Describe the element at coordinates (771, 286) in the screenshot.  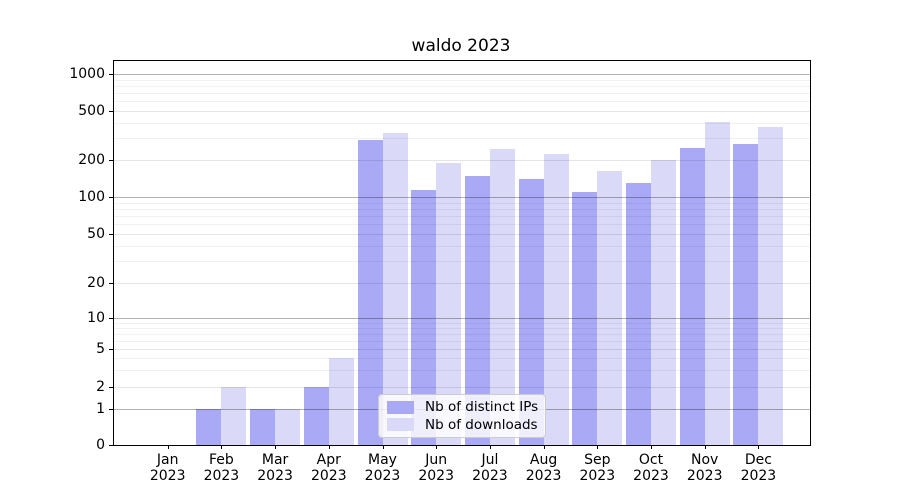
I see `bar-downloads-dec` at that location.